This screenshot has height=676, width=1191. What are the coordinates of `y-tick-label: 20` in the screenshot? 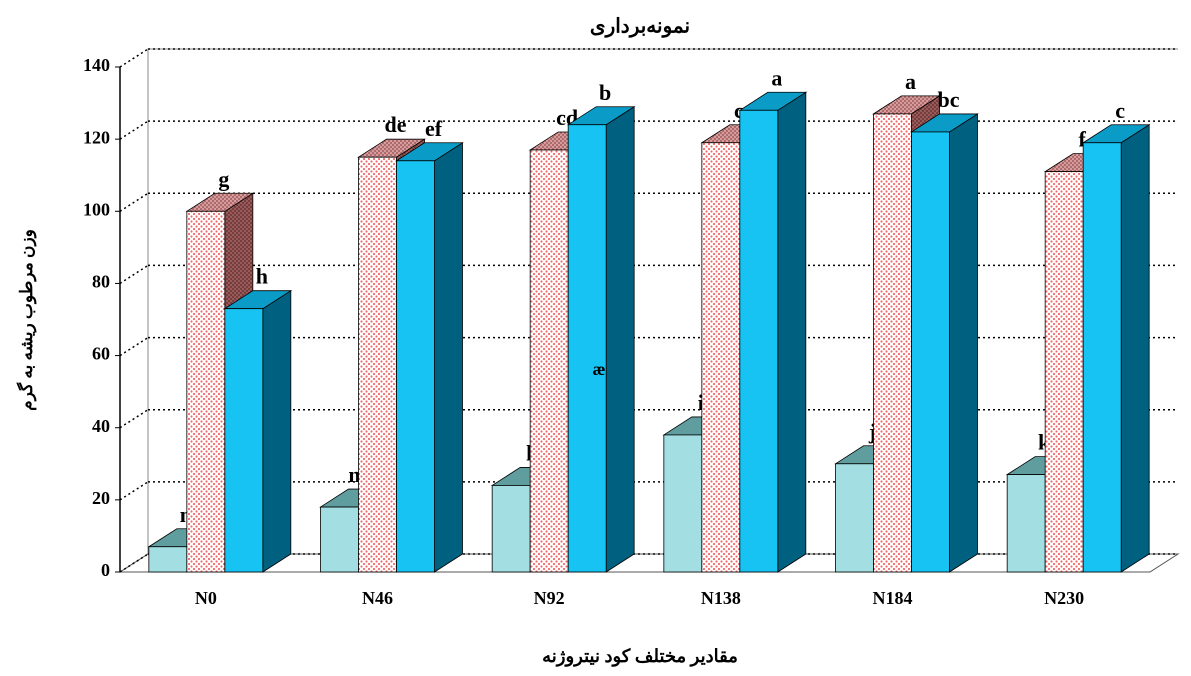 It's located at (101, 498).